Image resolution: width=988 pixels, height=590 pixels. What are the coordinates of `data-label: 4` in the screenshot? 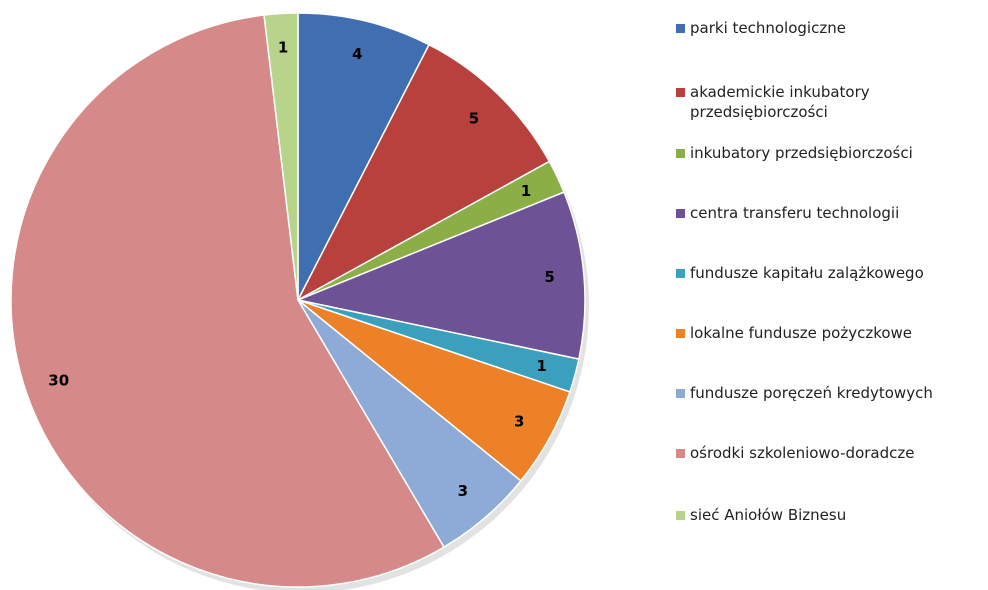 It's located at (357, 54).